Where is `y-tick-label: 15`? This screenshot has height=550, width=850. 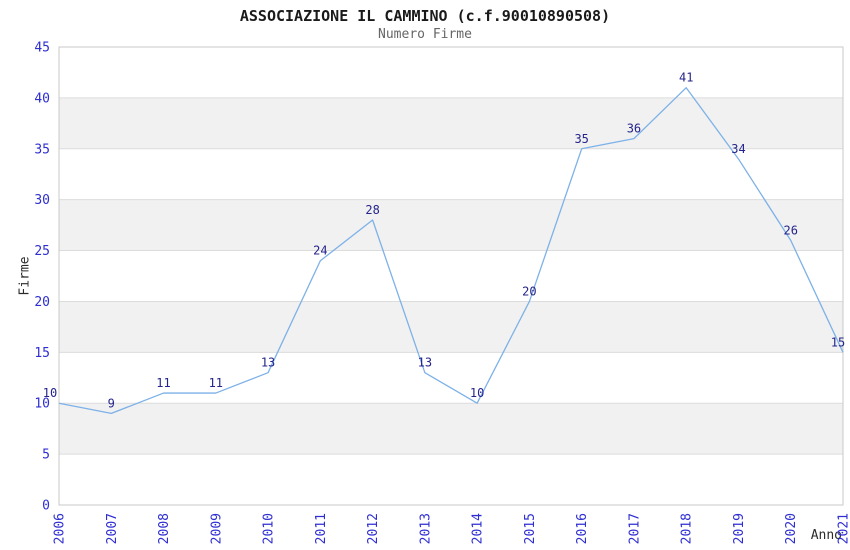
y-tick-label: 15 is located at coordinates (42, 353).